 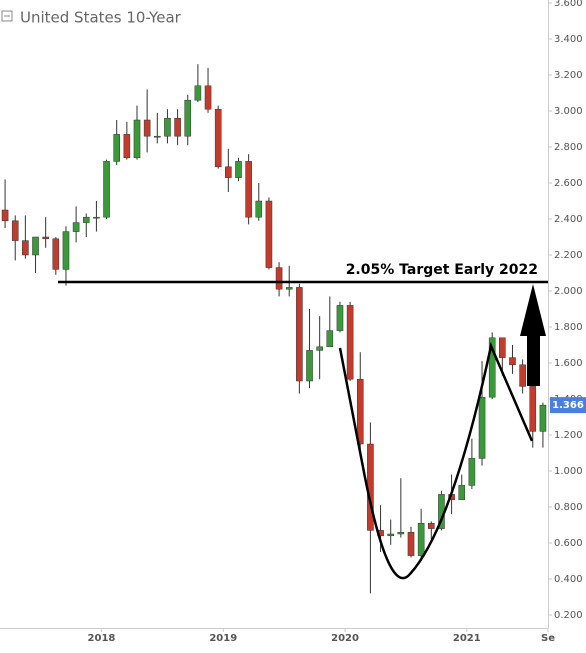 What do you see at coordinates (568, 435) in the screenshot?
I see `y-tick-label: 1.200` at bounding box center [568, 435].